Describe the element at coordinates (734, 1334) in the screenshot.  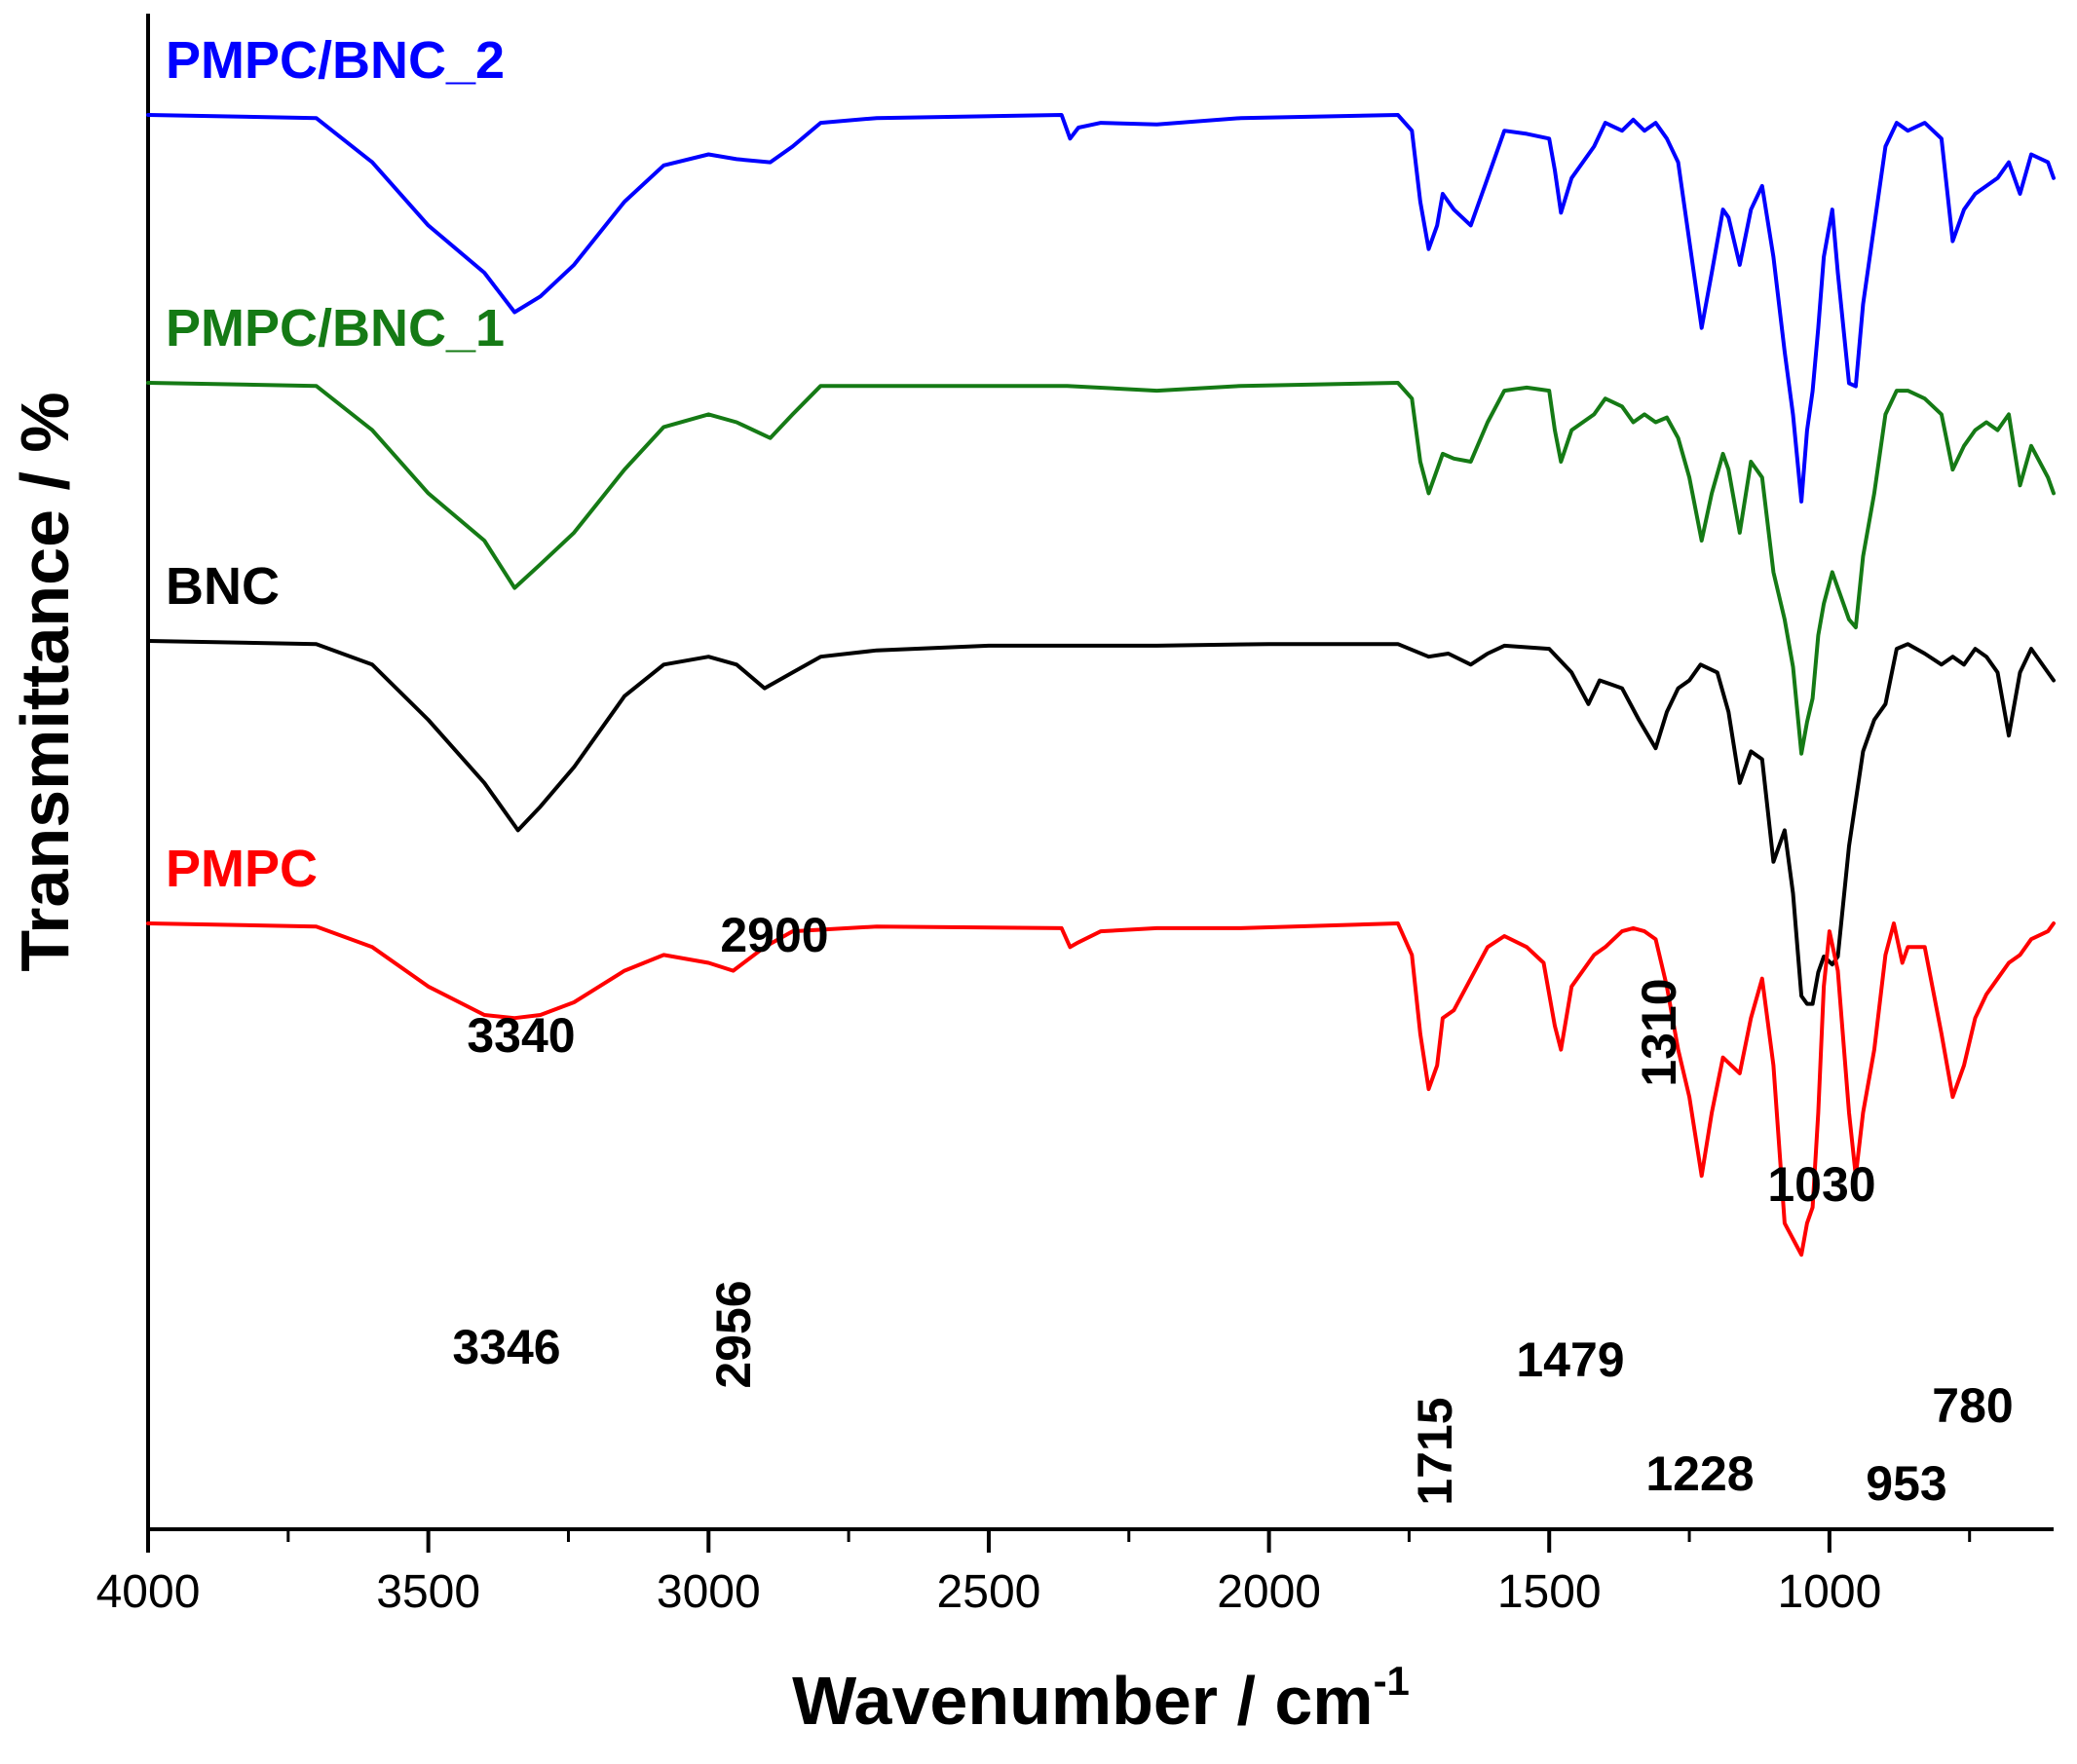
I see `peak-label-2956: 2956` at that location.